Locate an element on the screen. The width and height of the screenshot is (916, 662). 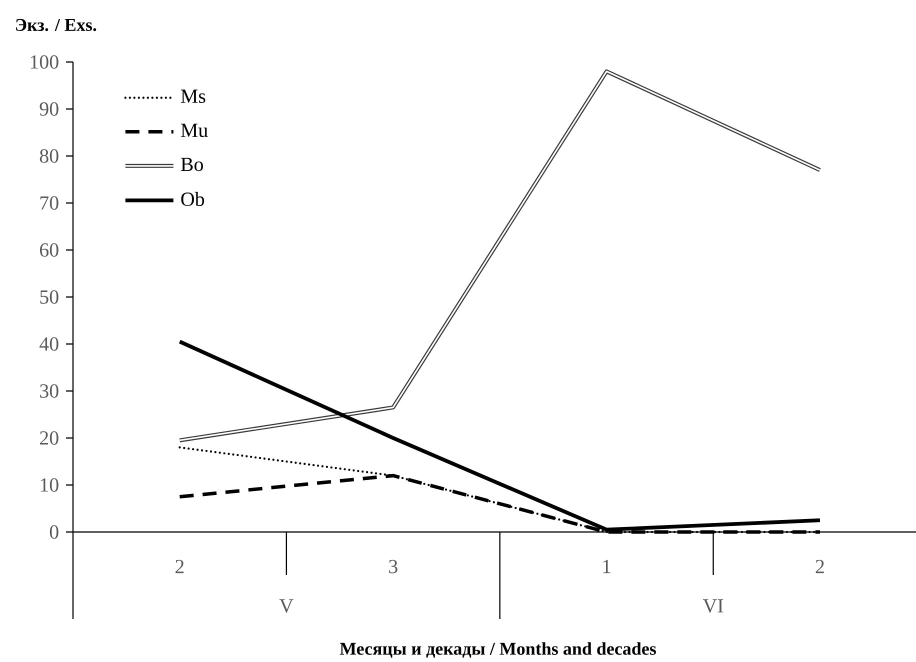
y-tick-label: 60 is located at coordinates (49, 250).